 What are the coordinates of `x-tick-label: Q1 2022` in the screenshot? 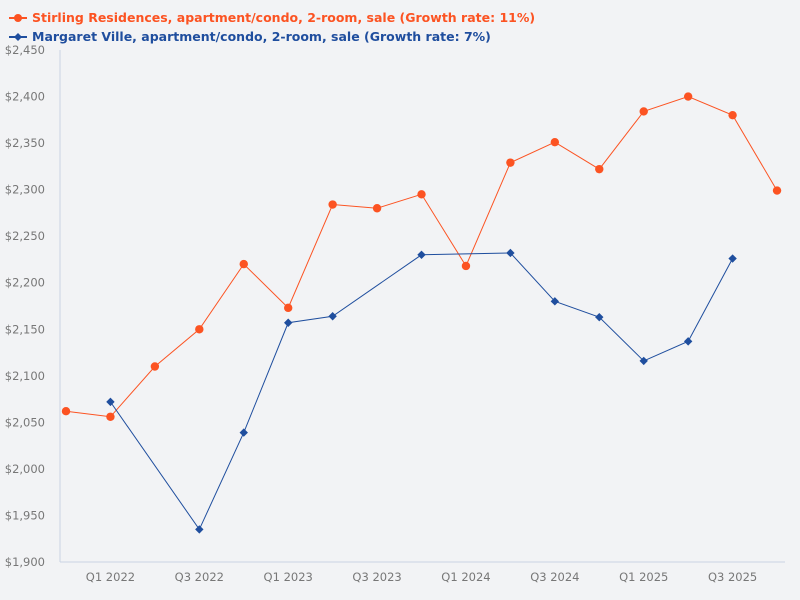 It's located at (110, 577).